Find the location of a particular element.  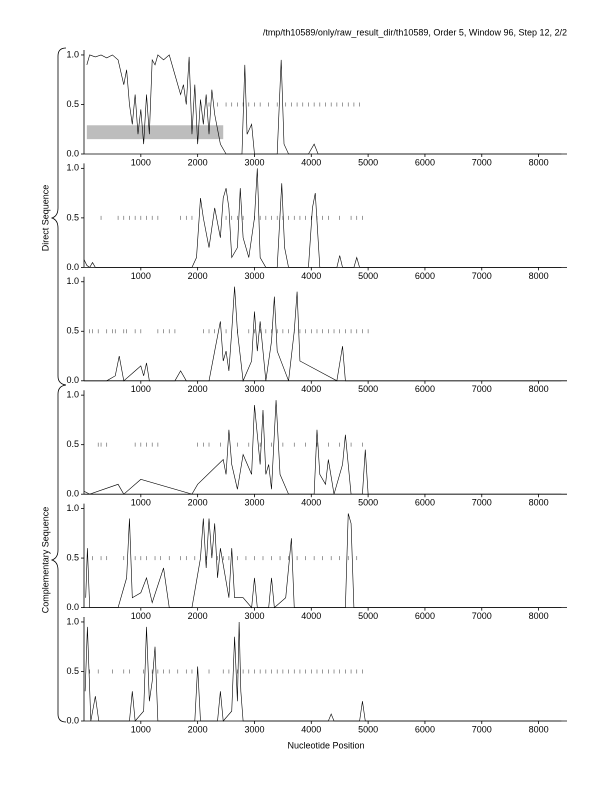

group-label: Complementary Sequence is located at coordinates (45, 560).